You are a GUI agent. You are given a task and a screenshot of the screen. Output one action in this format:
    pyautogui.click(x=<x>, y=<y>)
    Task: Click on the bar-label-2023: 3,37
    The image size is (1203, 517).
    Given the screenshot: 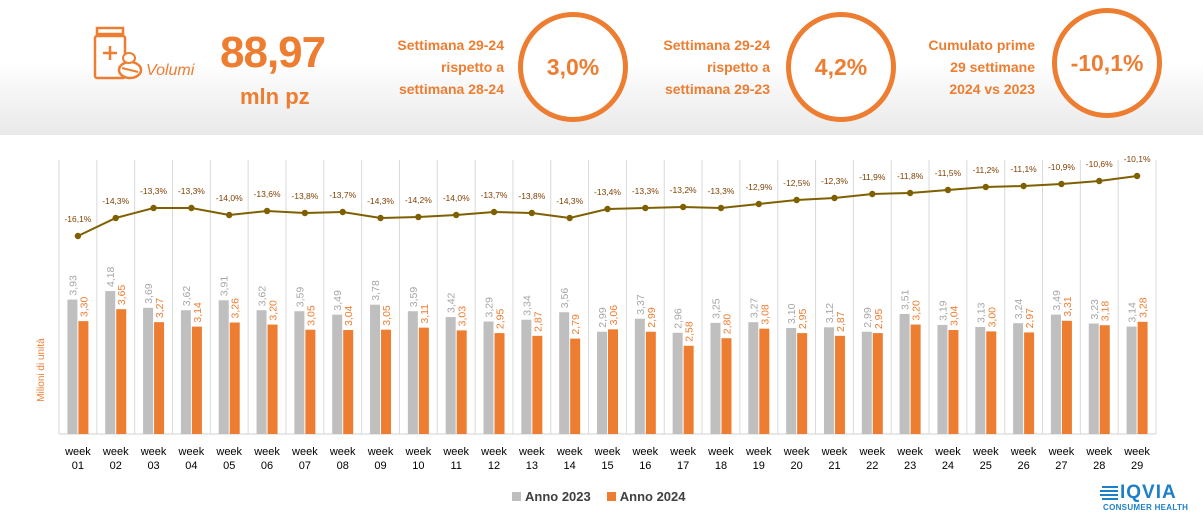 What is the action you would take?
    pyautogui.click(x=641, y=304)
    